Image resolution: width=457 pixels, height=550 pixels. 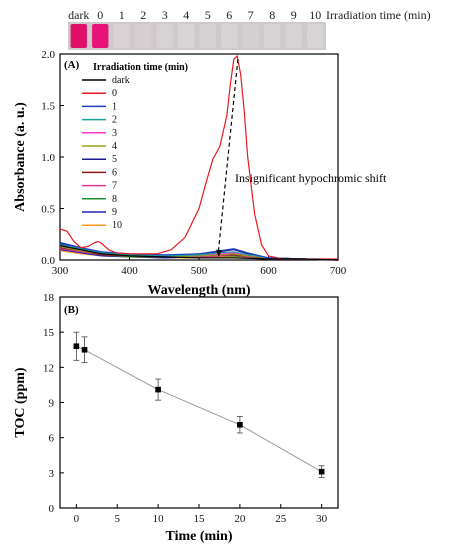 I want to click on vial-photo-strip: dark 0 1 2 3 4 5 6 7 8 9 10, so click(x=197, y=29).